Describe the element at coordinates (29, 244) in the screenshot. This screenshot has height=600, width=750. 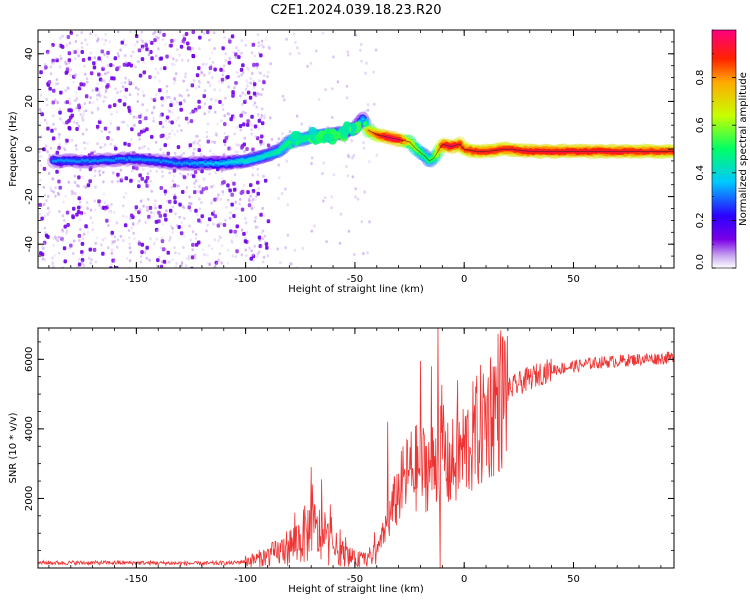
I see `y-tick-label: -40` at that location.